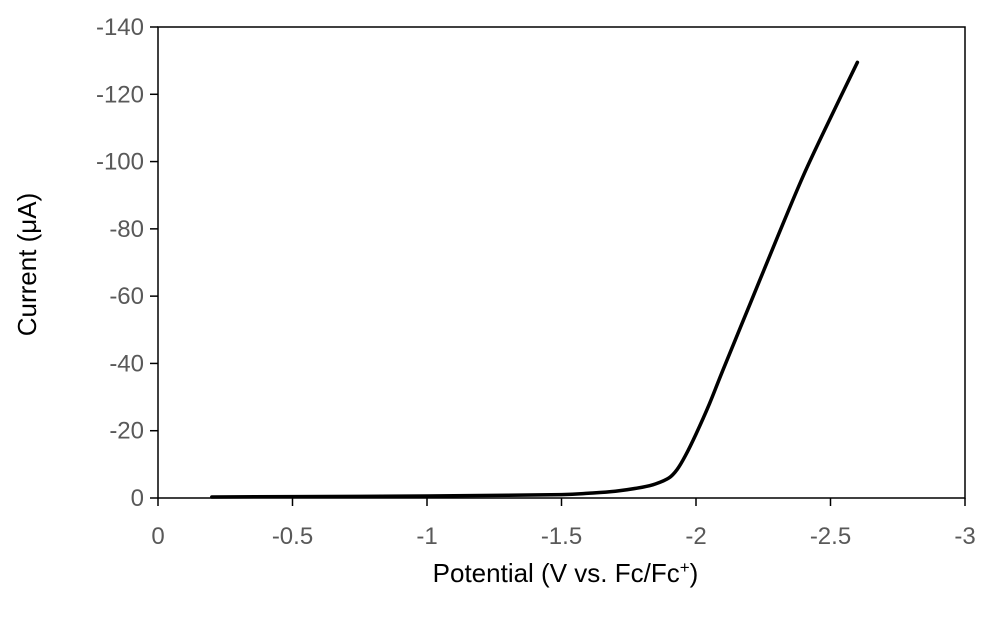 The height and width of the screenshot is (618, 984). Describe the element at coordinates (556, 573) in the screenshot. I see `x-axis-title-main: Potential (V vs. Fc/Fc` at that location.